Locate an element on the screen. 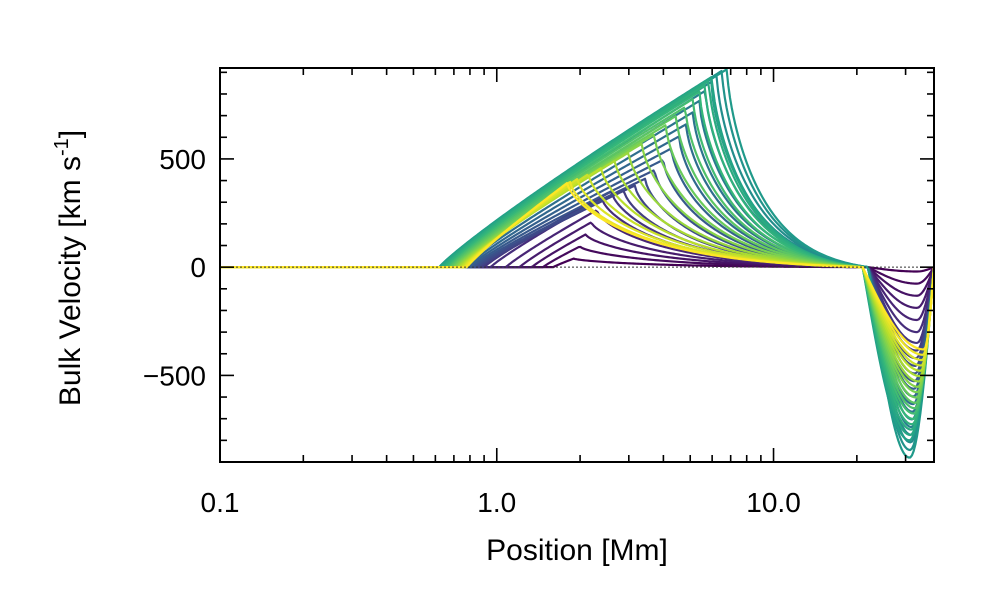  x-tick-label: 1.0 is located at coordinates (496, 502).